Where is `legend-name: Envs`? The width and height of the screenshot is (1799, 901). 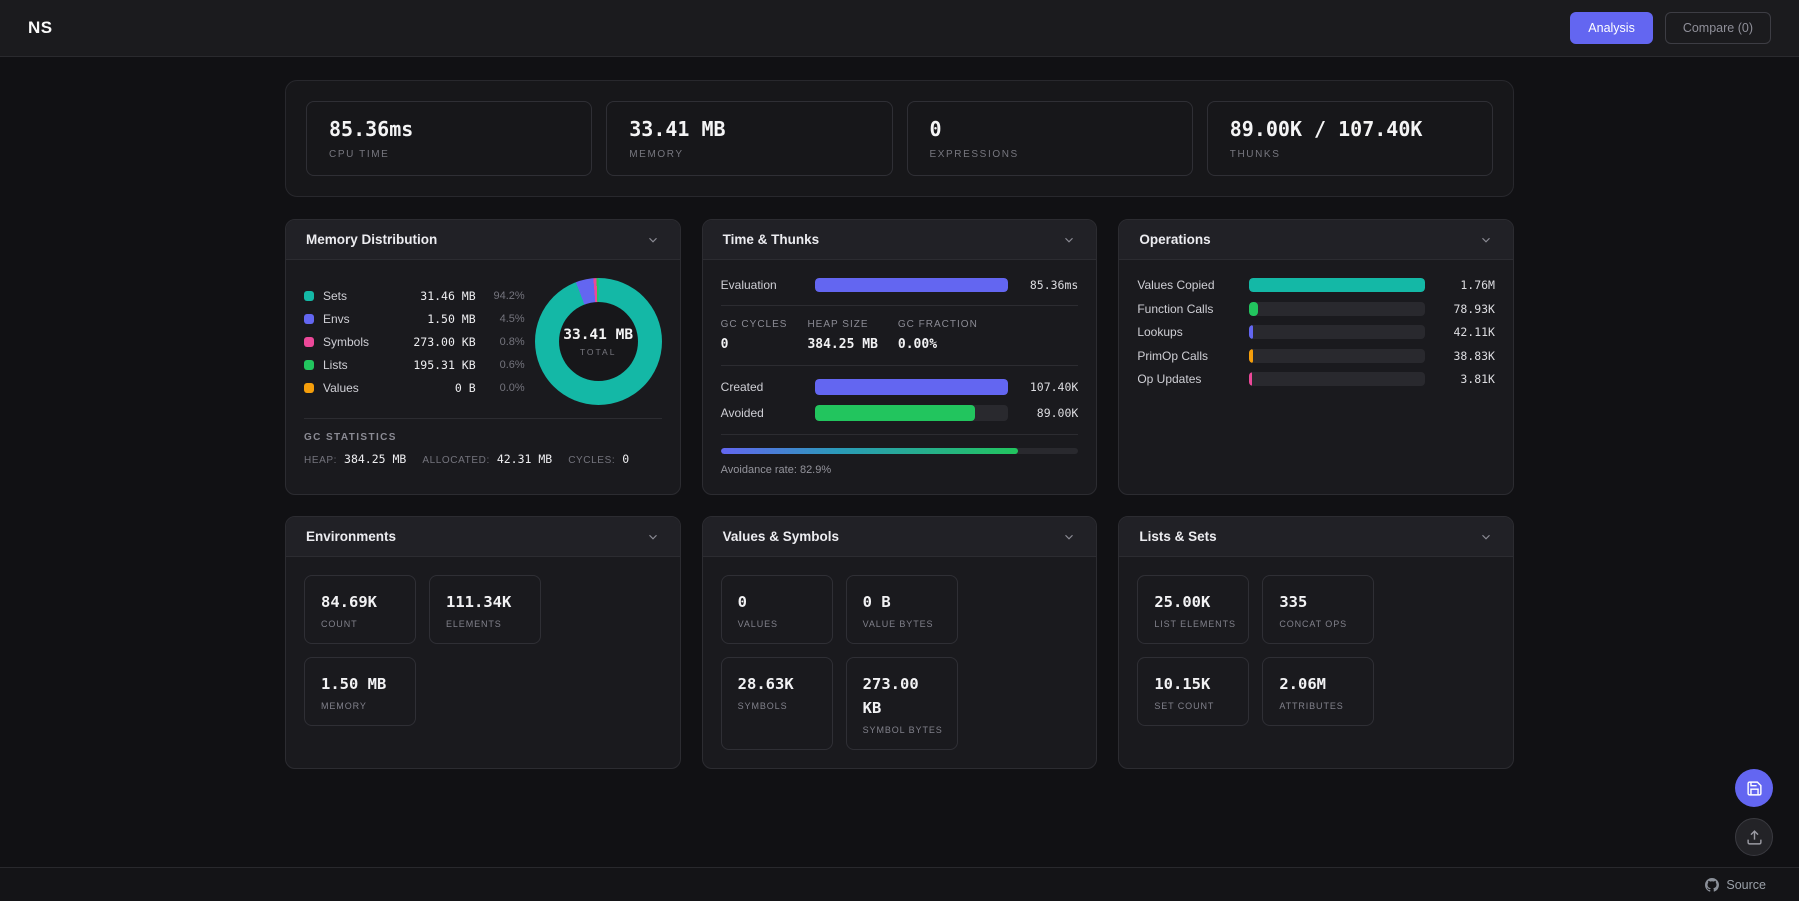
legend-name: Envs is located at coordinates (336, 318).